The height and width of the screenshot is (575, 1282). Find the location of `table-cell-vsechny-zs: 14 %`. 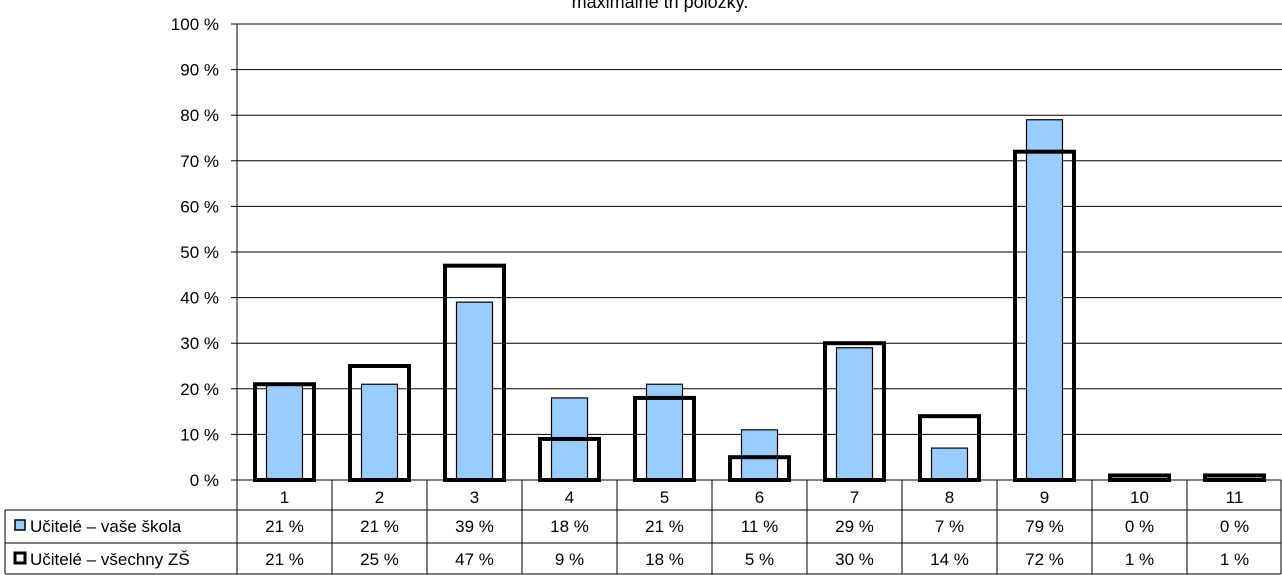

table-cell-vsechny-zs: 14 % is located at coordinates (949, 559).